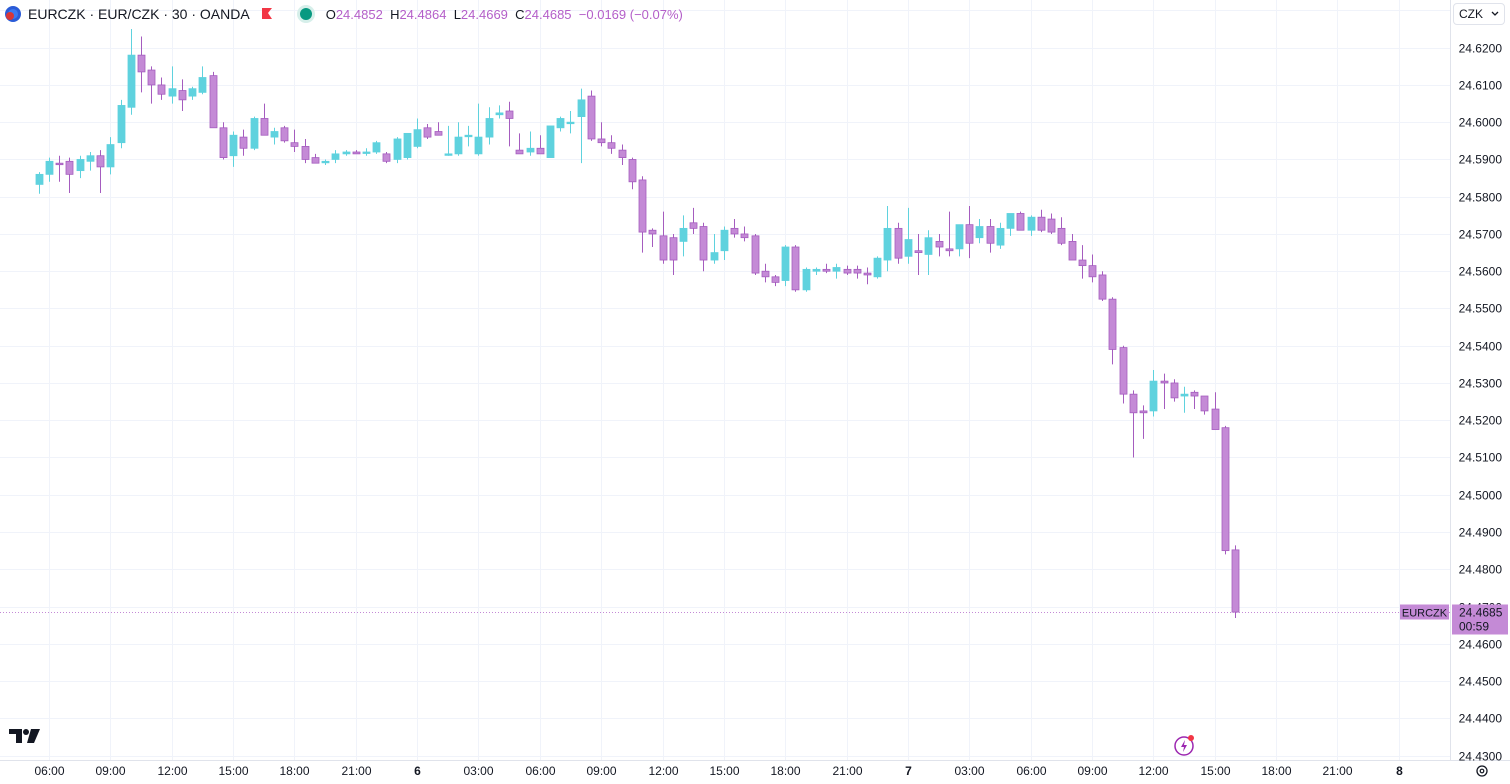 The height and width of the screenshot is (784, 1510). Describe the element at coordinates (305, 14) in the screenshot. I see `market-open-dot-icon` at that location.